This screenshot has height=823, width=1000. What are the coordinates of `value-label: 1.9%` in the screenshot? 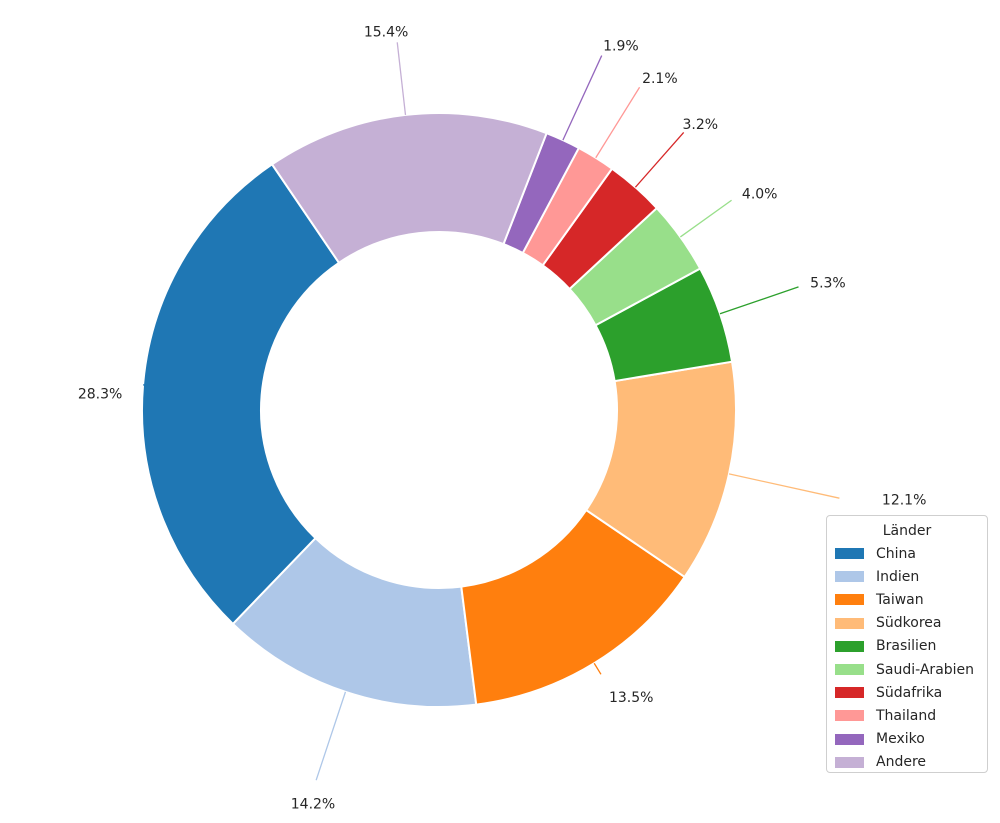 It's located at (621, 46).